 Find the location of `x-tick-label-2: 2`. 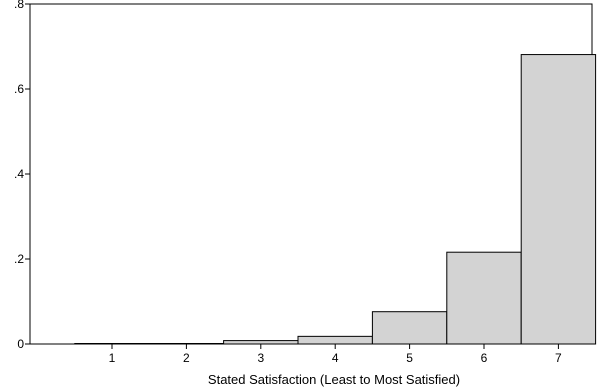

x-tick-label-2: 2 is located at coordinates (186, 358).